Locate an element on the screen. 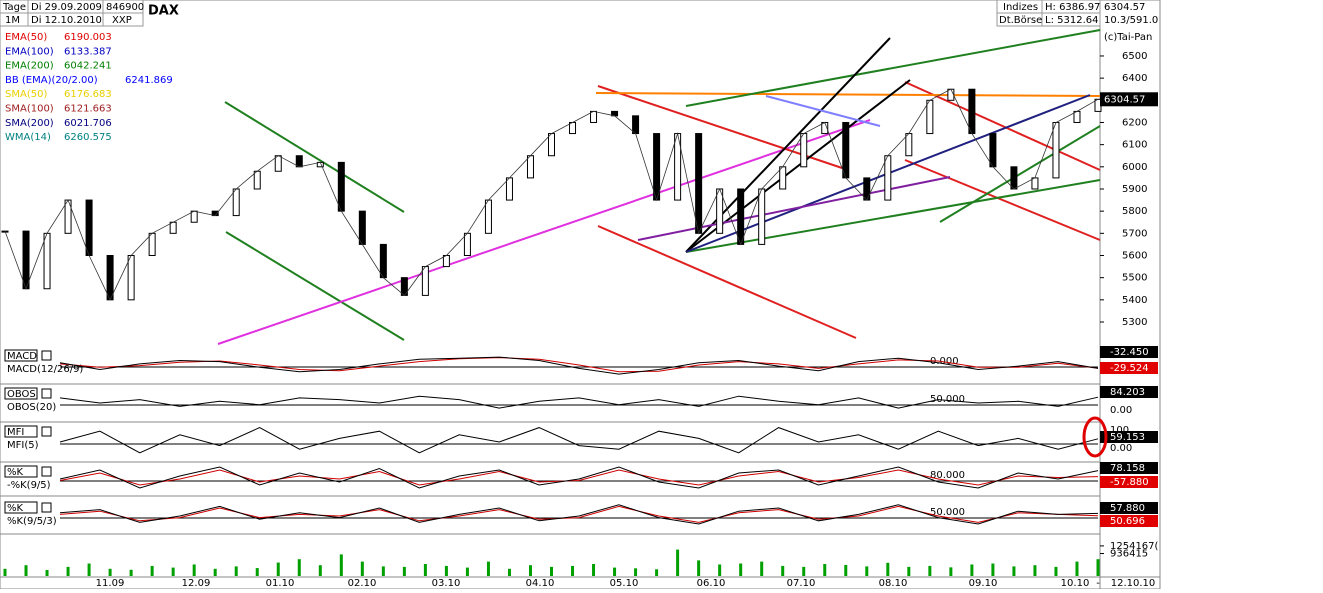 Image resolution: width=1323 pixels, height=593 pixels. x-tick-label: 12.10.10 is located at coordinates (1133, 583).